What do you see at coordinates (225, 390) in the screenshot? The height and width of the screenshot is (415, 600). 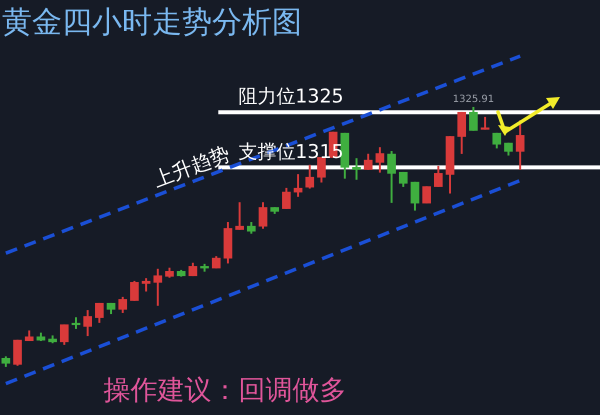 I see `annotation: 操作建议：回调做多` at bounding box center [225, 390].